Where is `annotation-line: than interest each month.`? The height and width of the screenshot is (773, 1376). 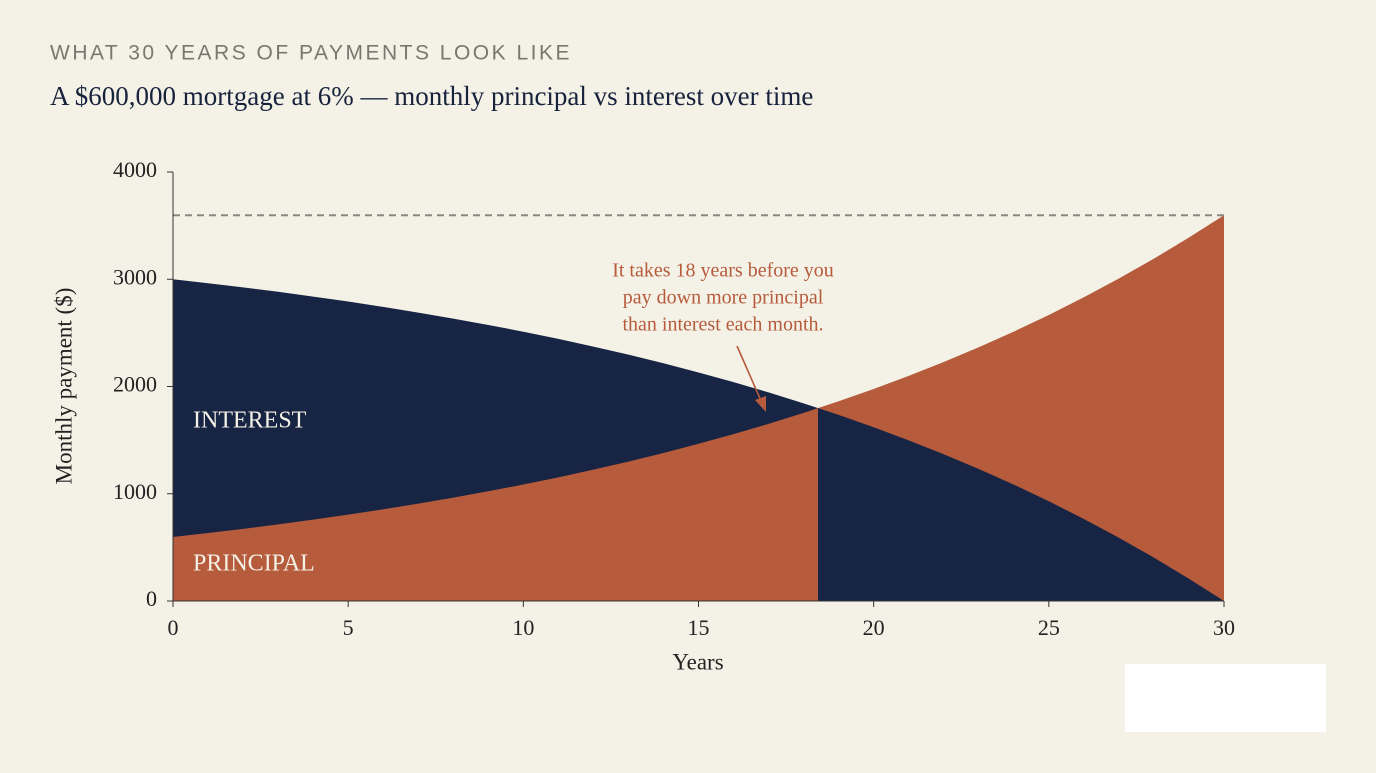
annotation-line: than interest each month. is located at coordinates (722, 325).